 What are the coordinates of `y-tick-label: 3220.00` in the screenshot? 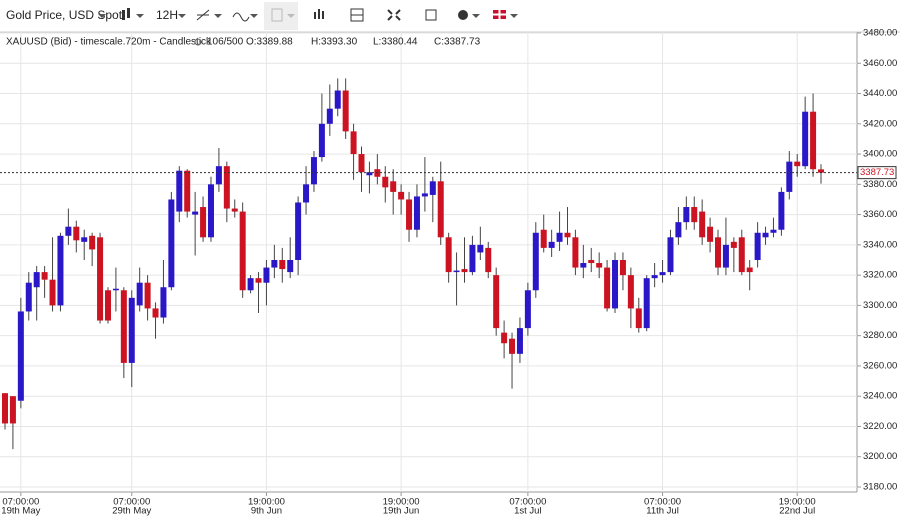 It's located at (880, 426).